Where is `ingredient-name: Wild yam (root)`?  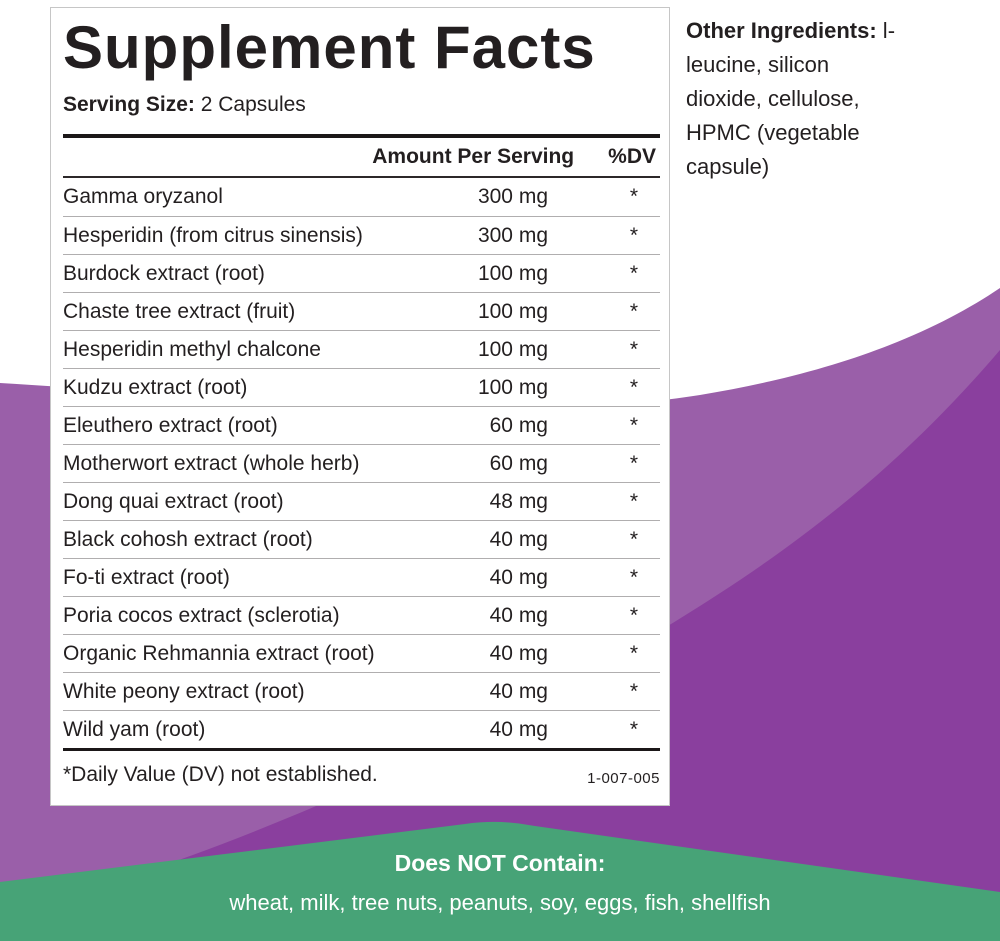 ingredient-name: Wild yam (root) is located at coordinates (134, 729).